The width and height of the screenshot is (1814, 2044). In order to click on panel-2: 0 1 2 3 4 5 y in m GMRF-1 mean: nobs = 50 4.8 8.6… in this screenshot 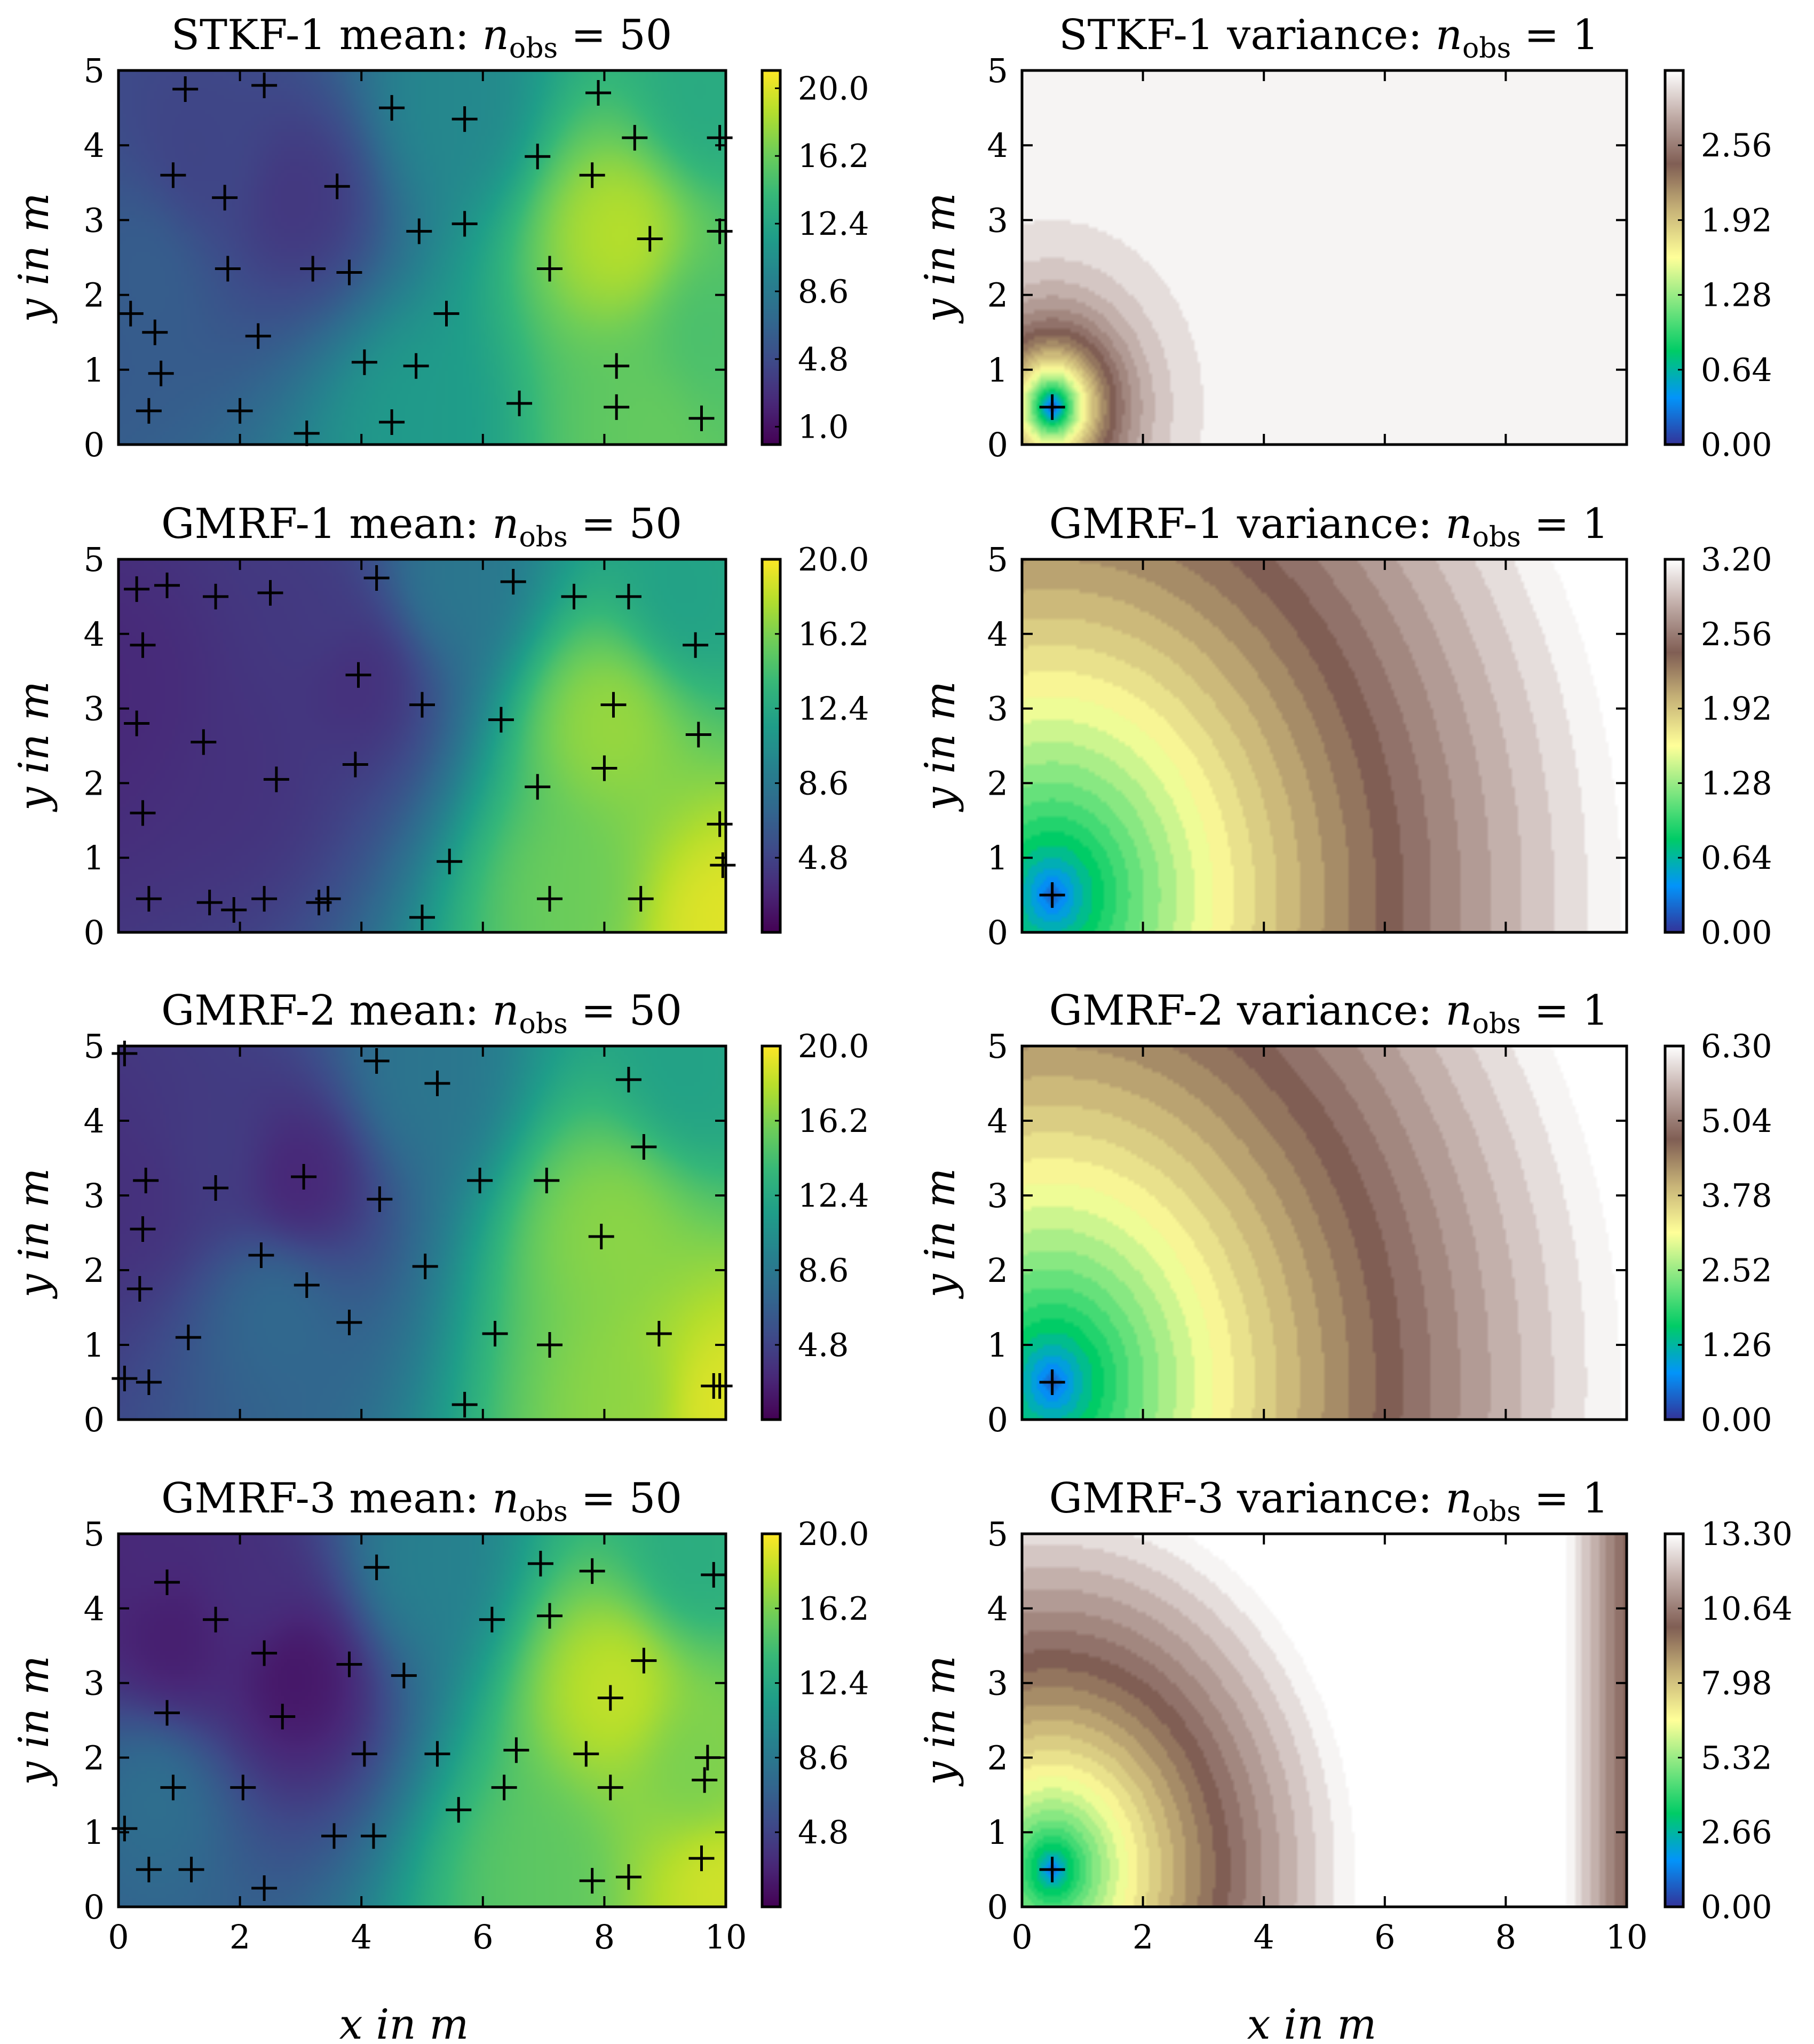, I will do `click(439, 726)`.